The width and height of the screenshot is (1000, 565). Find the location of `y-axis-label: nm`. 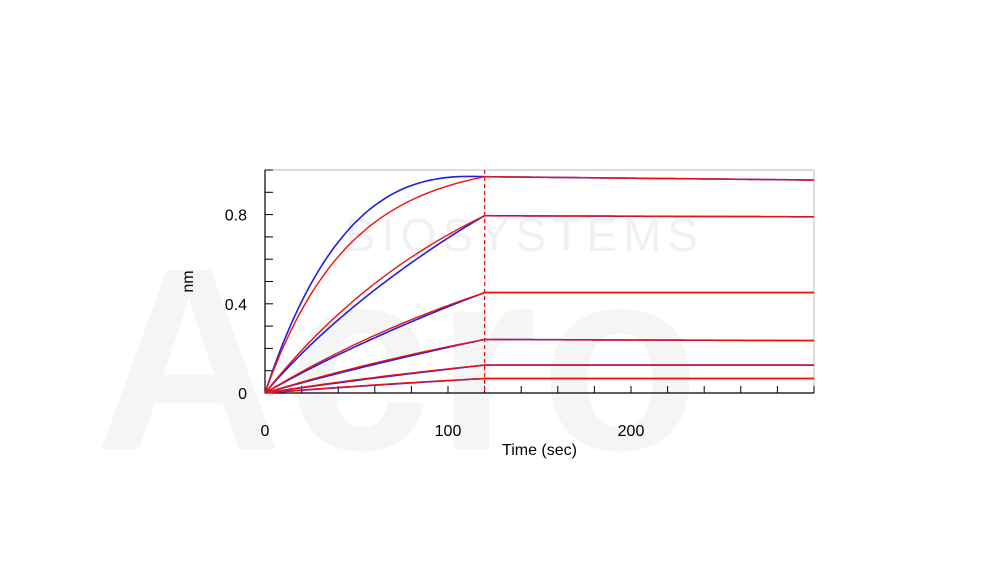

y-axis-label: nm is located at coordinates (188, 281).